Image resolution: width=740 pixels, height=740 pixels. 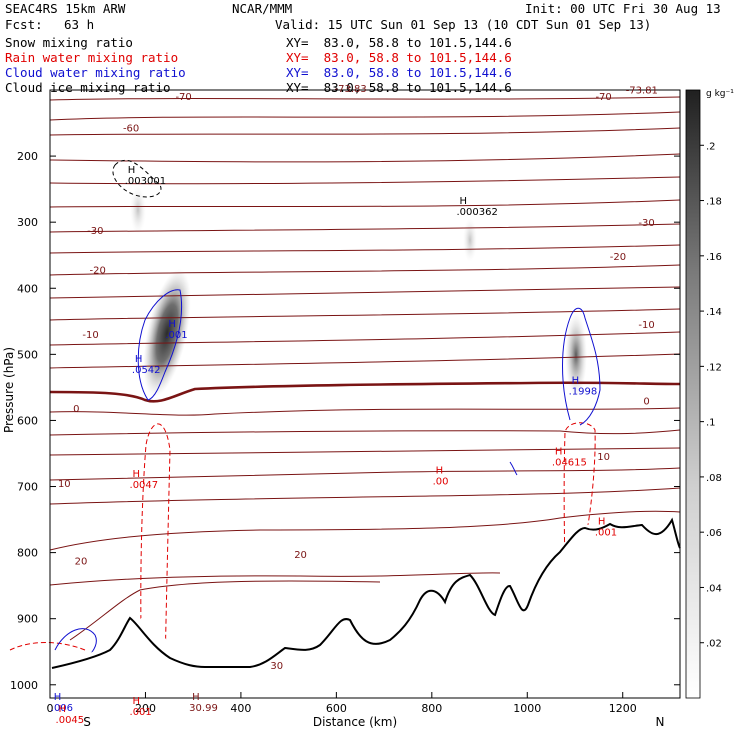 I want to click on north-endpoint-label: N, so click(x=660, y=722).